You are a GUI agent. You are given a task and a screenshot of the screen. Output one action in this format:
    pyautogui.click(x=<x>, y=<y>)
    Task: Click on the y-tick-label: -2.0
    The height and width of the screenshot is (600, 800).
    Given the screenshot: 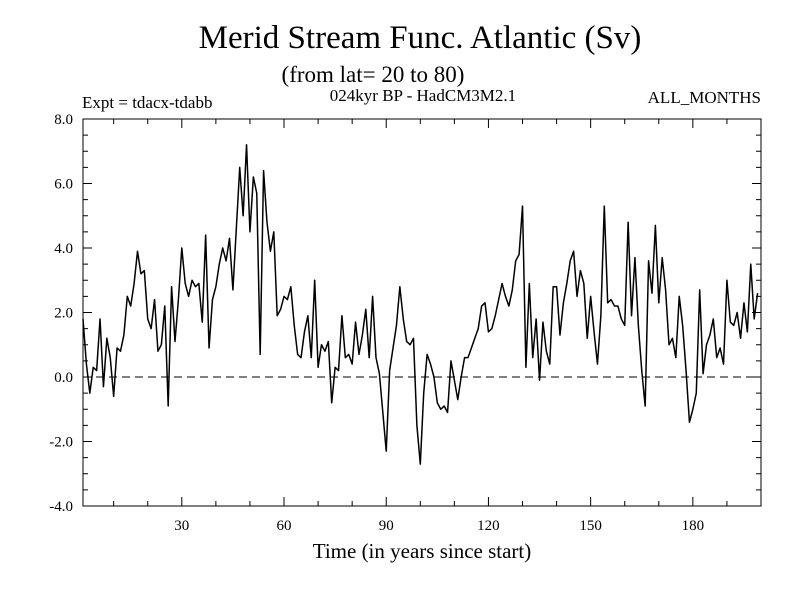 What is the action you would take?
    pyautogui.click(x=61, y=443)
    